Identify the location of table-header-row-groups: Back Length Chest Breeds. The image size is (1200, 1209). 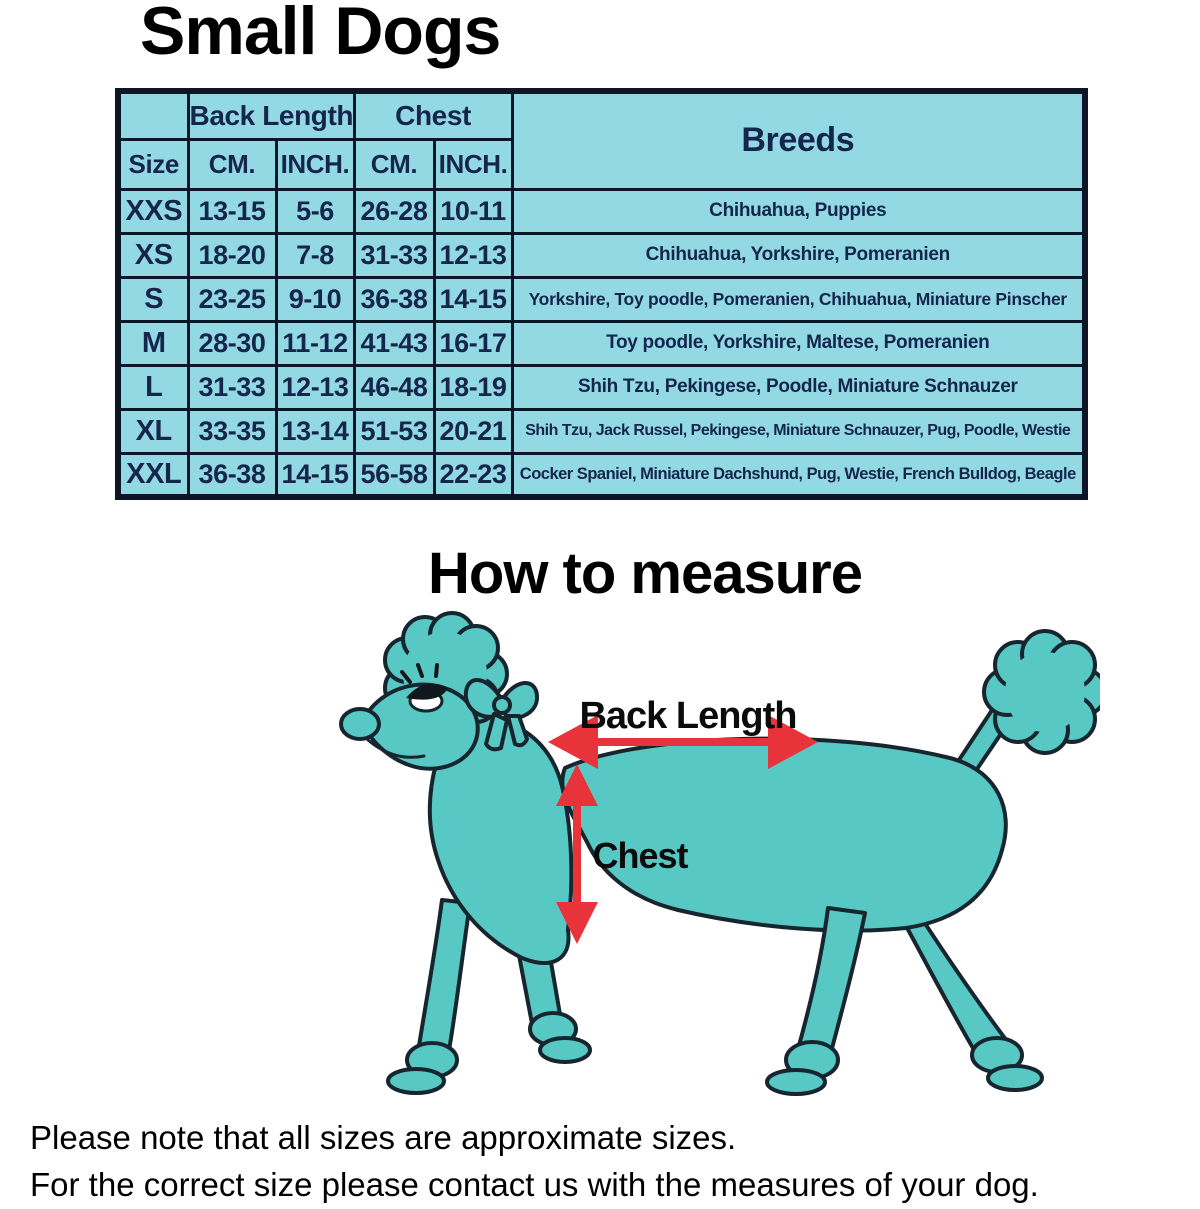
(601, 140).